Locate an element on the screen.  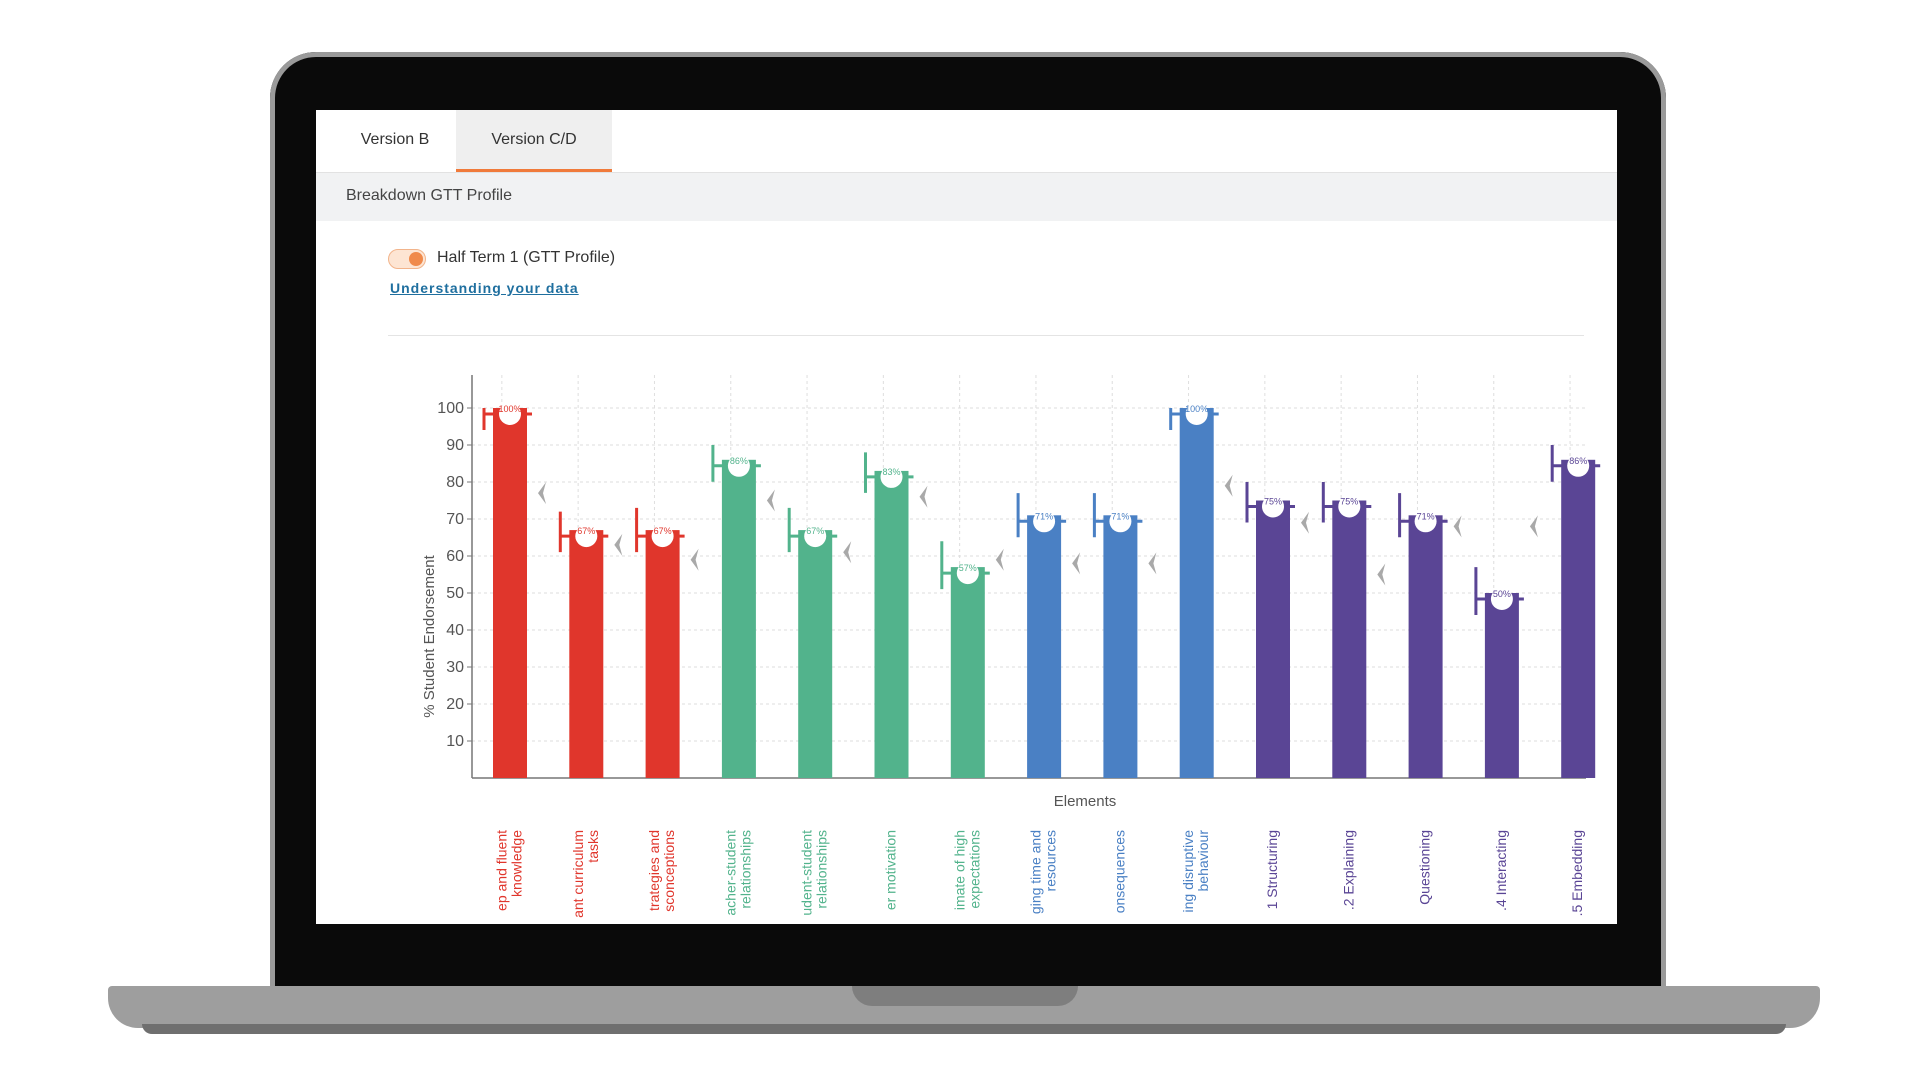
tab-bar: Version B Version C/D is located at coordinates (966, 141).